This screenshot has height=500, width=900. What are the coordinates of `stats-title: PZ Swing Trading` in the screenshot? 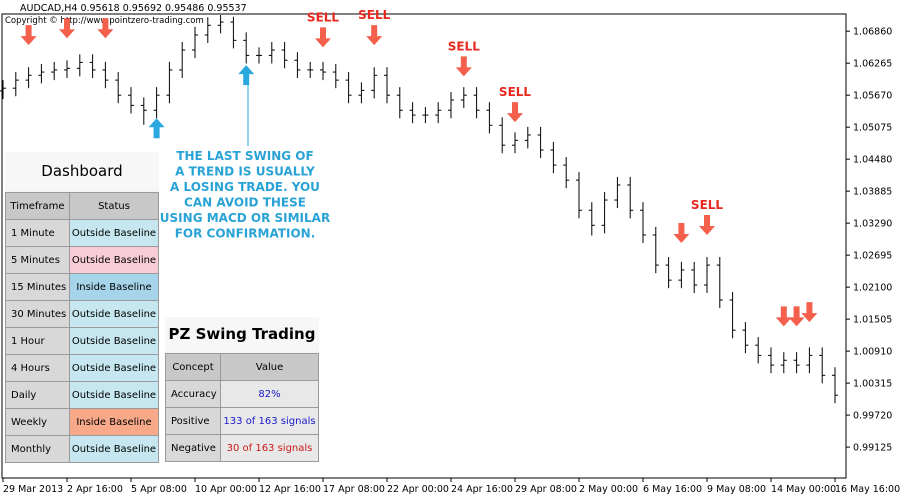 It's located at (242, 334).